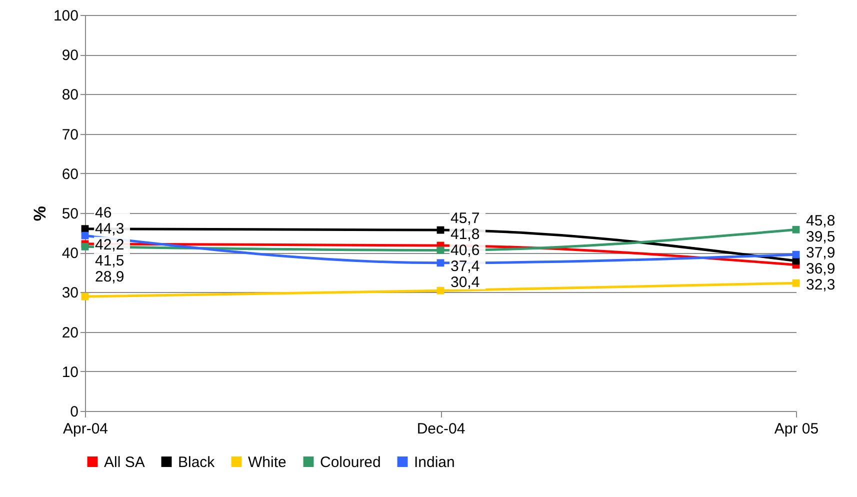 This screenshot has width=857, height=497. What do you see at coordinates (70, 55) in the screenshot?
I see `y-tick-label: 90` at bounding box center [70, 55].